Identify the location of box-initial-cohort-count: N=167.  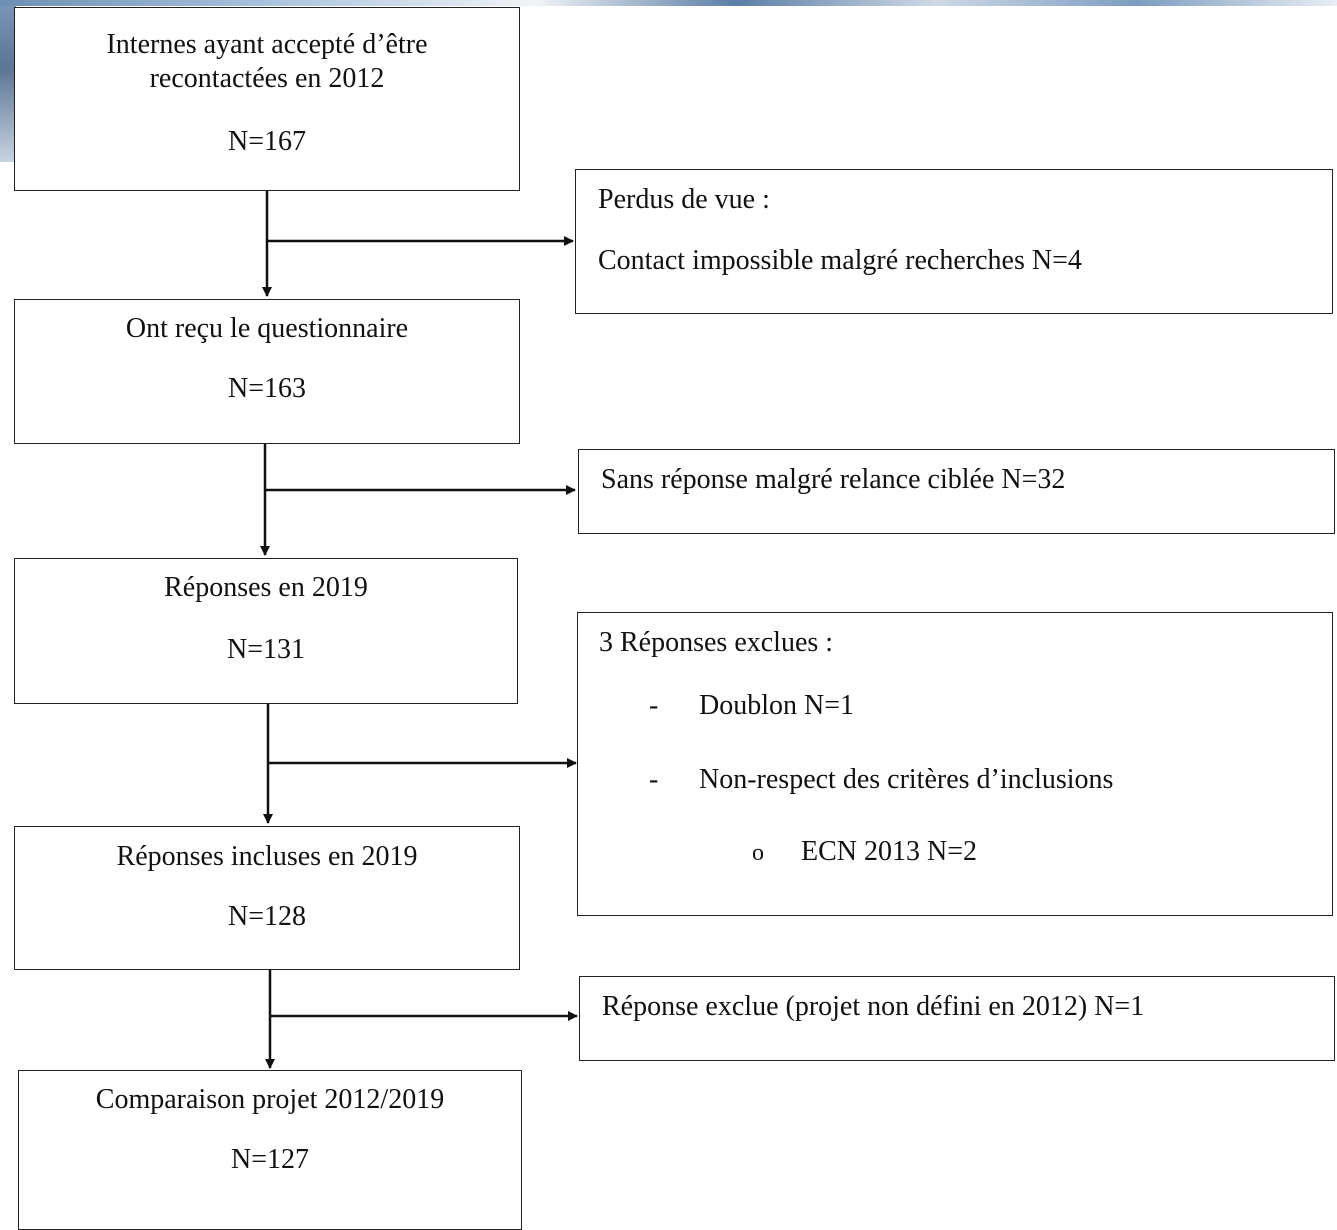
(266, 141).